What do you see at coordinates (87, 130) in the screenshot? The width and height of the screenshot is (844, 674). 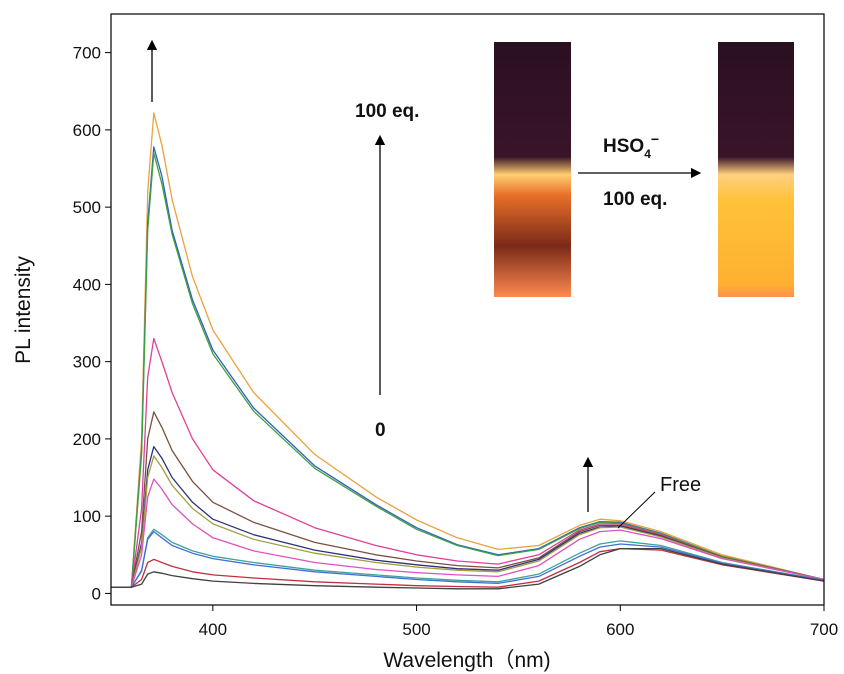 I see `y-tick-label: 600` at bounding box center [87, 130].